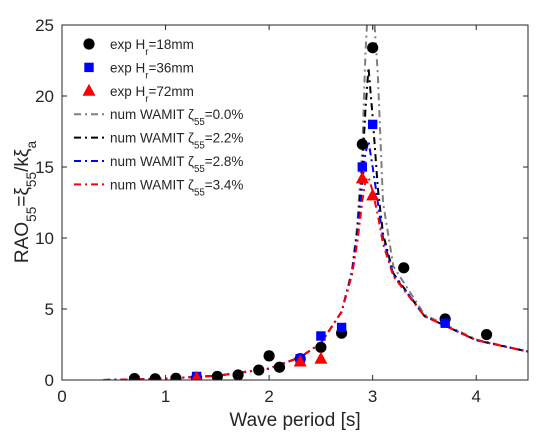  I want to click on label-part: =2.8%, so click(224, 161).